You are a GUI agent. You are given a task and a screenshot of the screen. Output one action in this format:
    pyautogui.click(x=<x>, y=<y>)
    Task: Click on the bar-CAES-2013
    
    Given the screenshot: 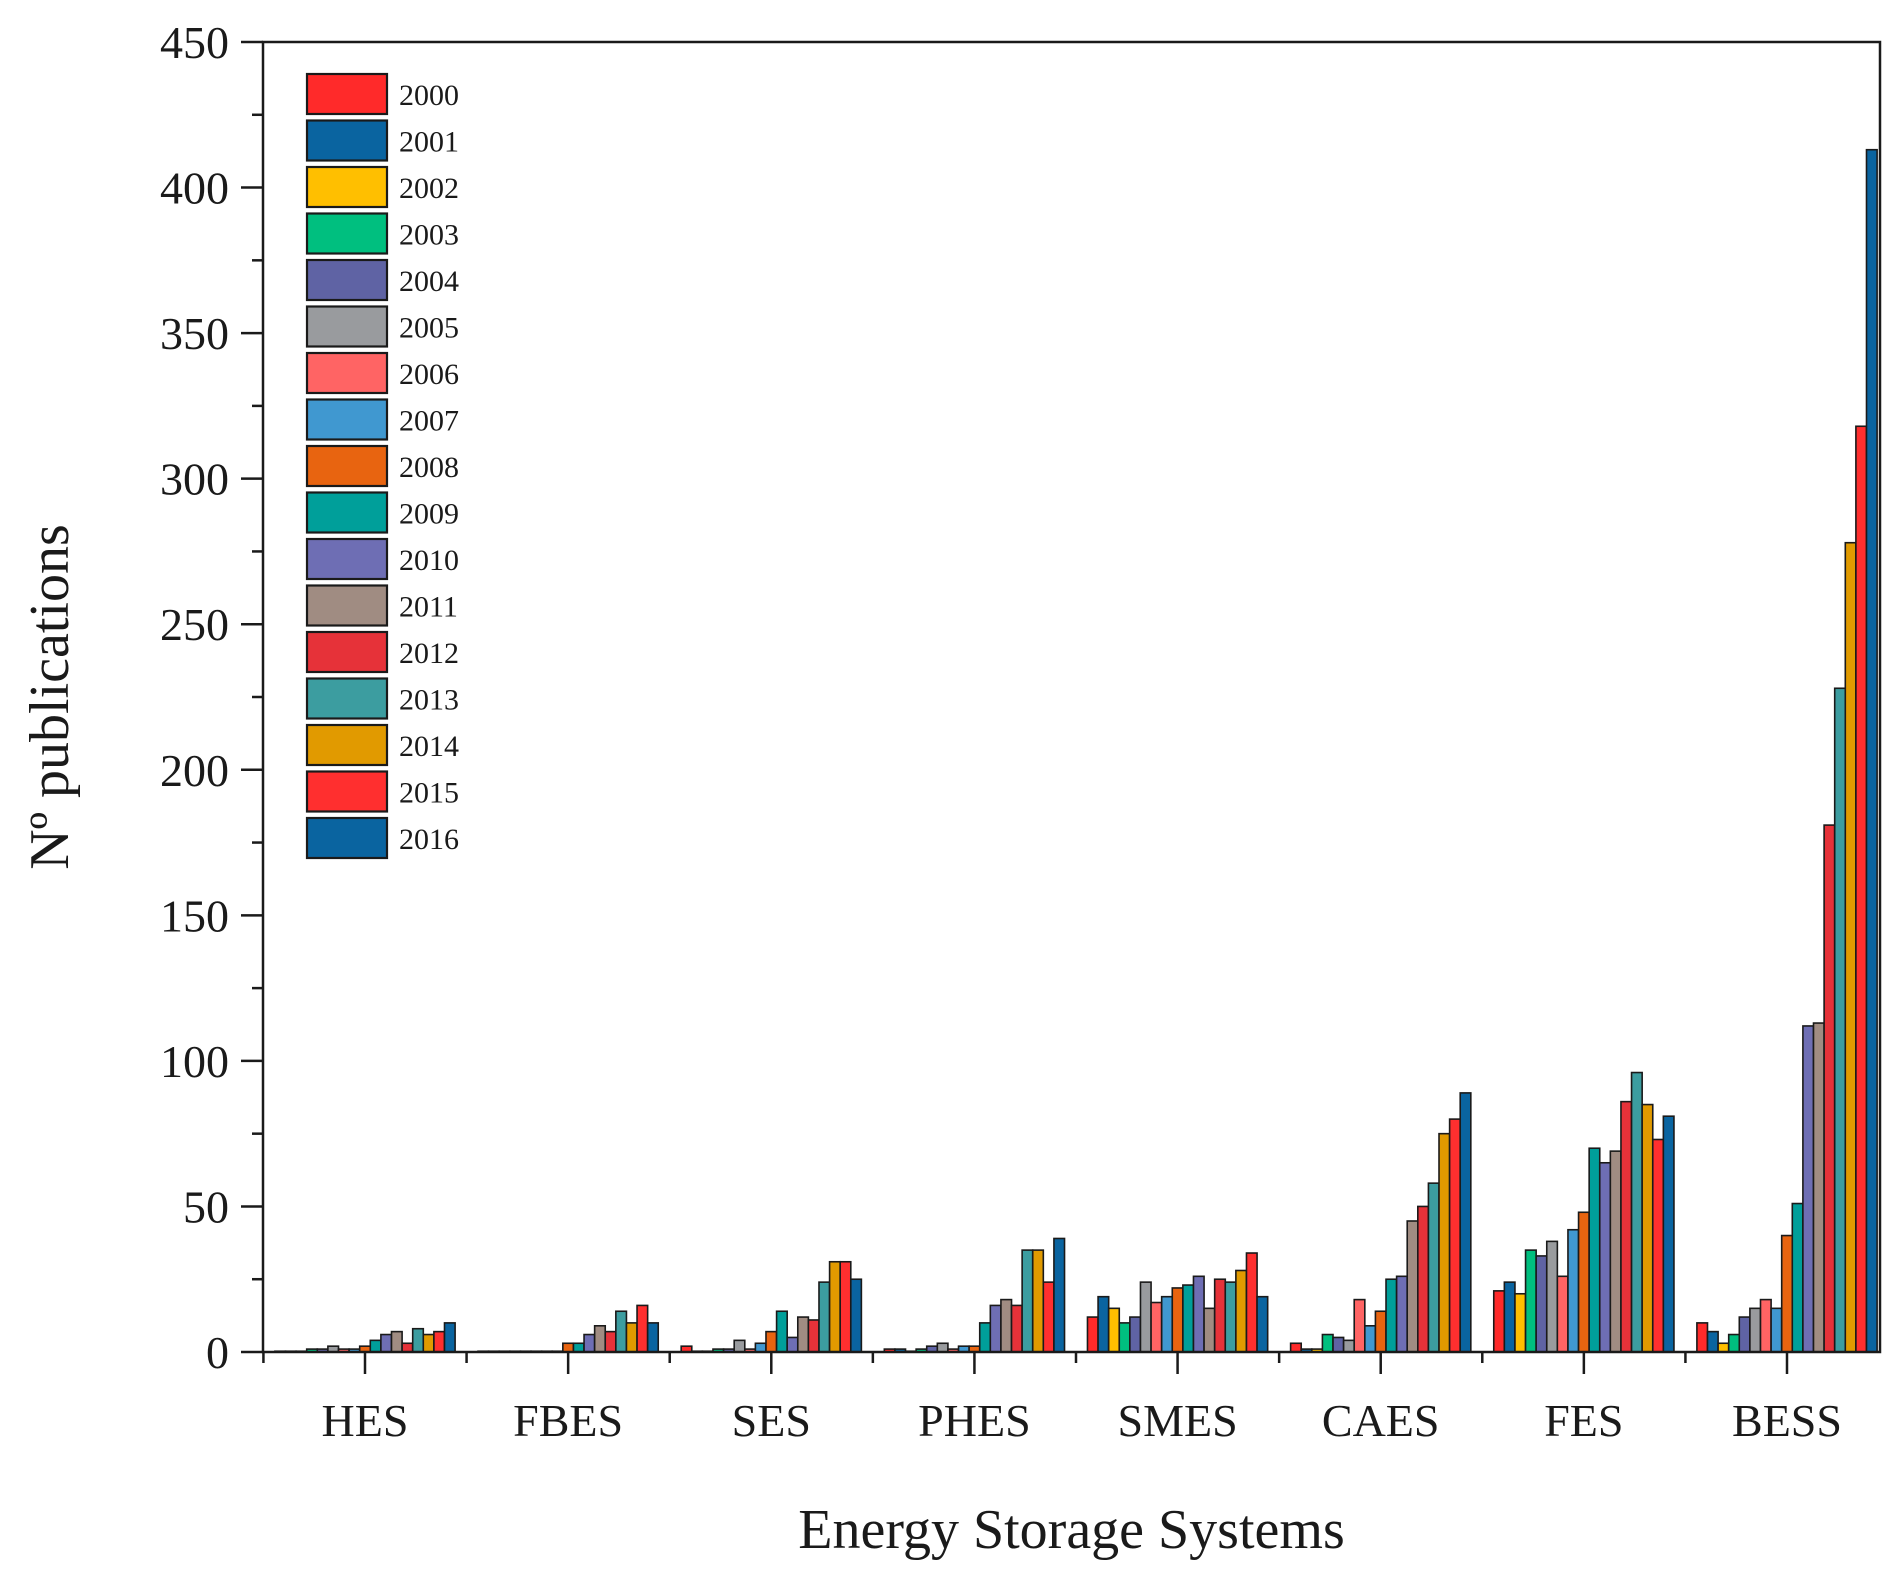 What is the action you would take?
    pyautogui.click(x=1433, y=1267)
    